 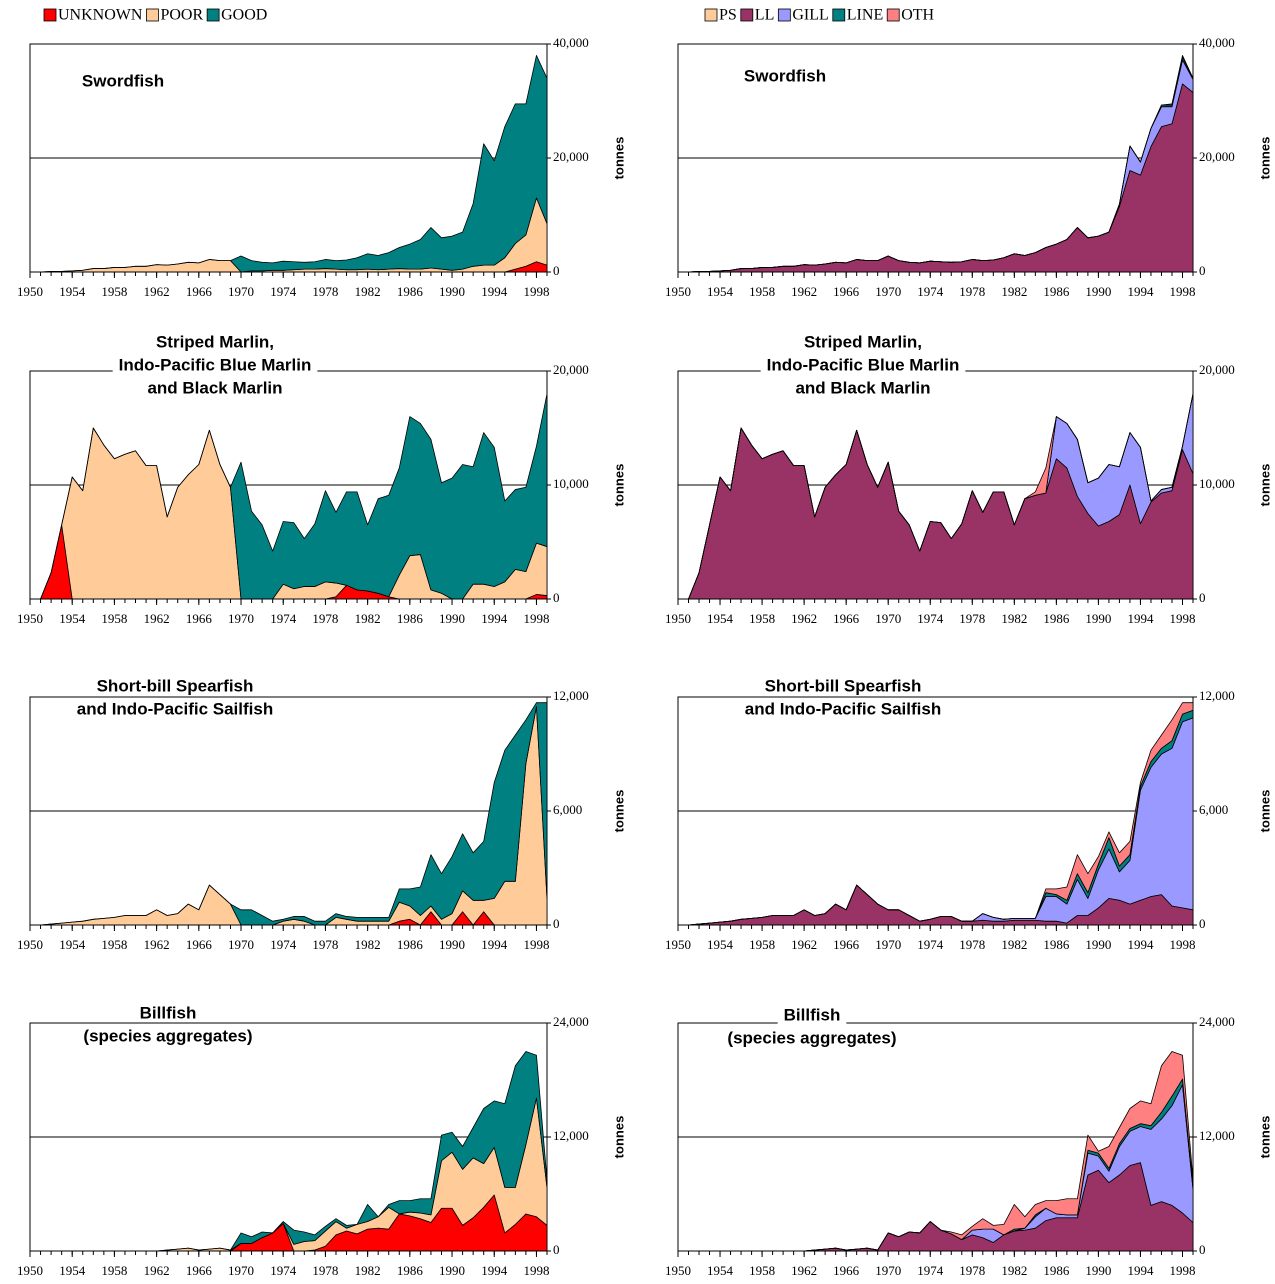 What do you see at coordinates (865, 15) in the screenshot?
I see `legend-label: LINE` at bounding box center [865, 15].